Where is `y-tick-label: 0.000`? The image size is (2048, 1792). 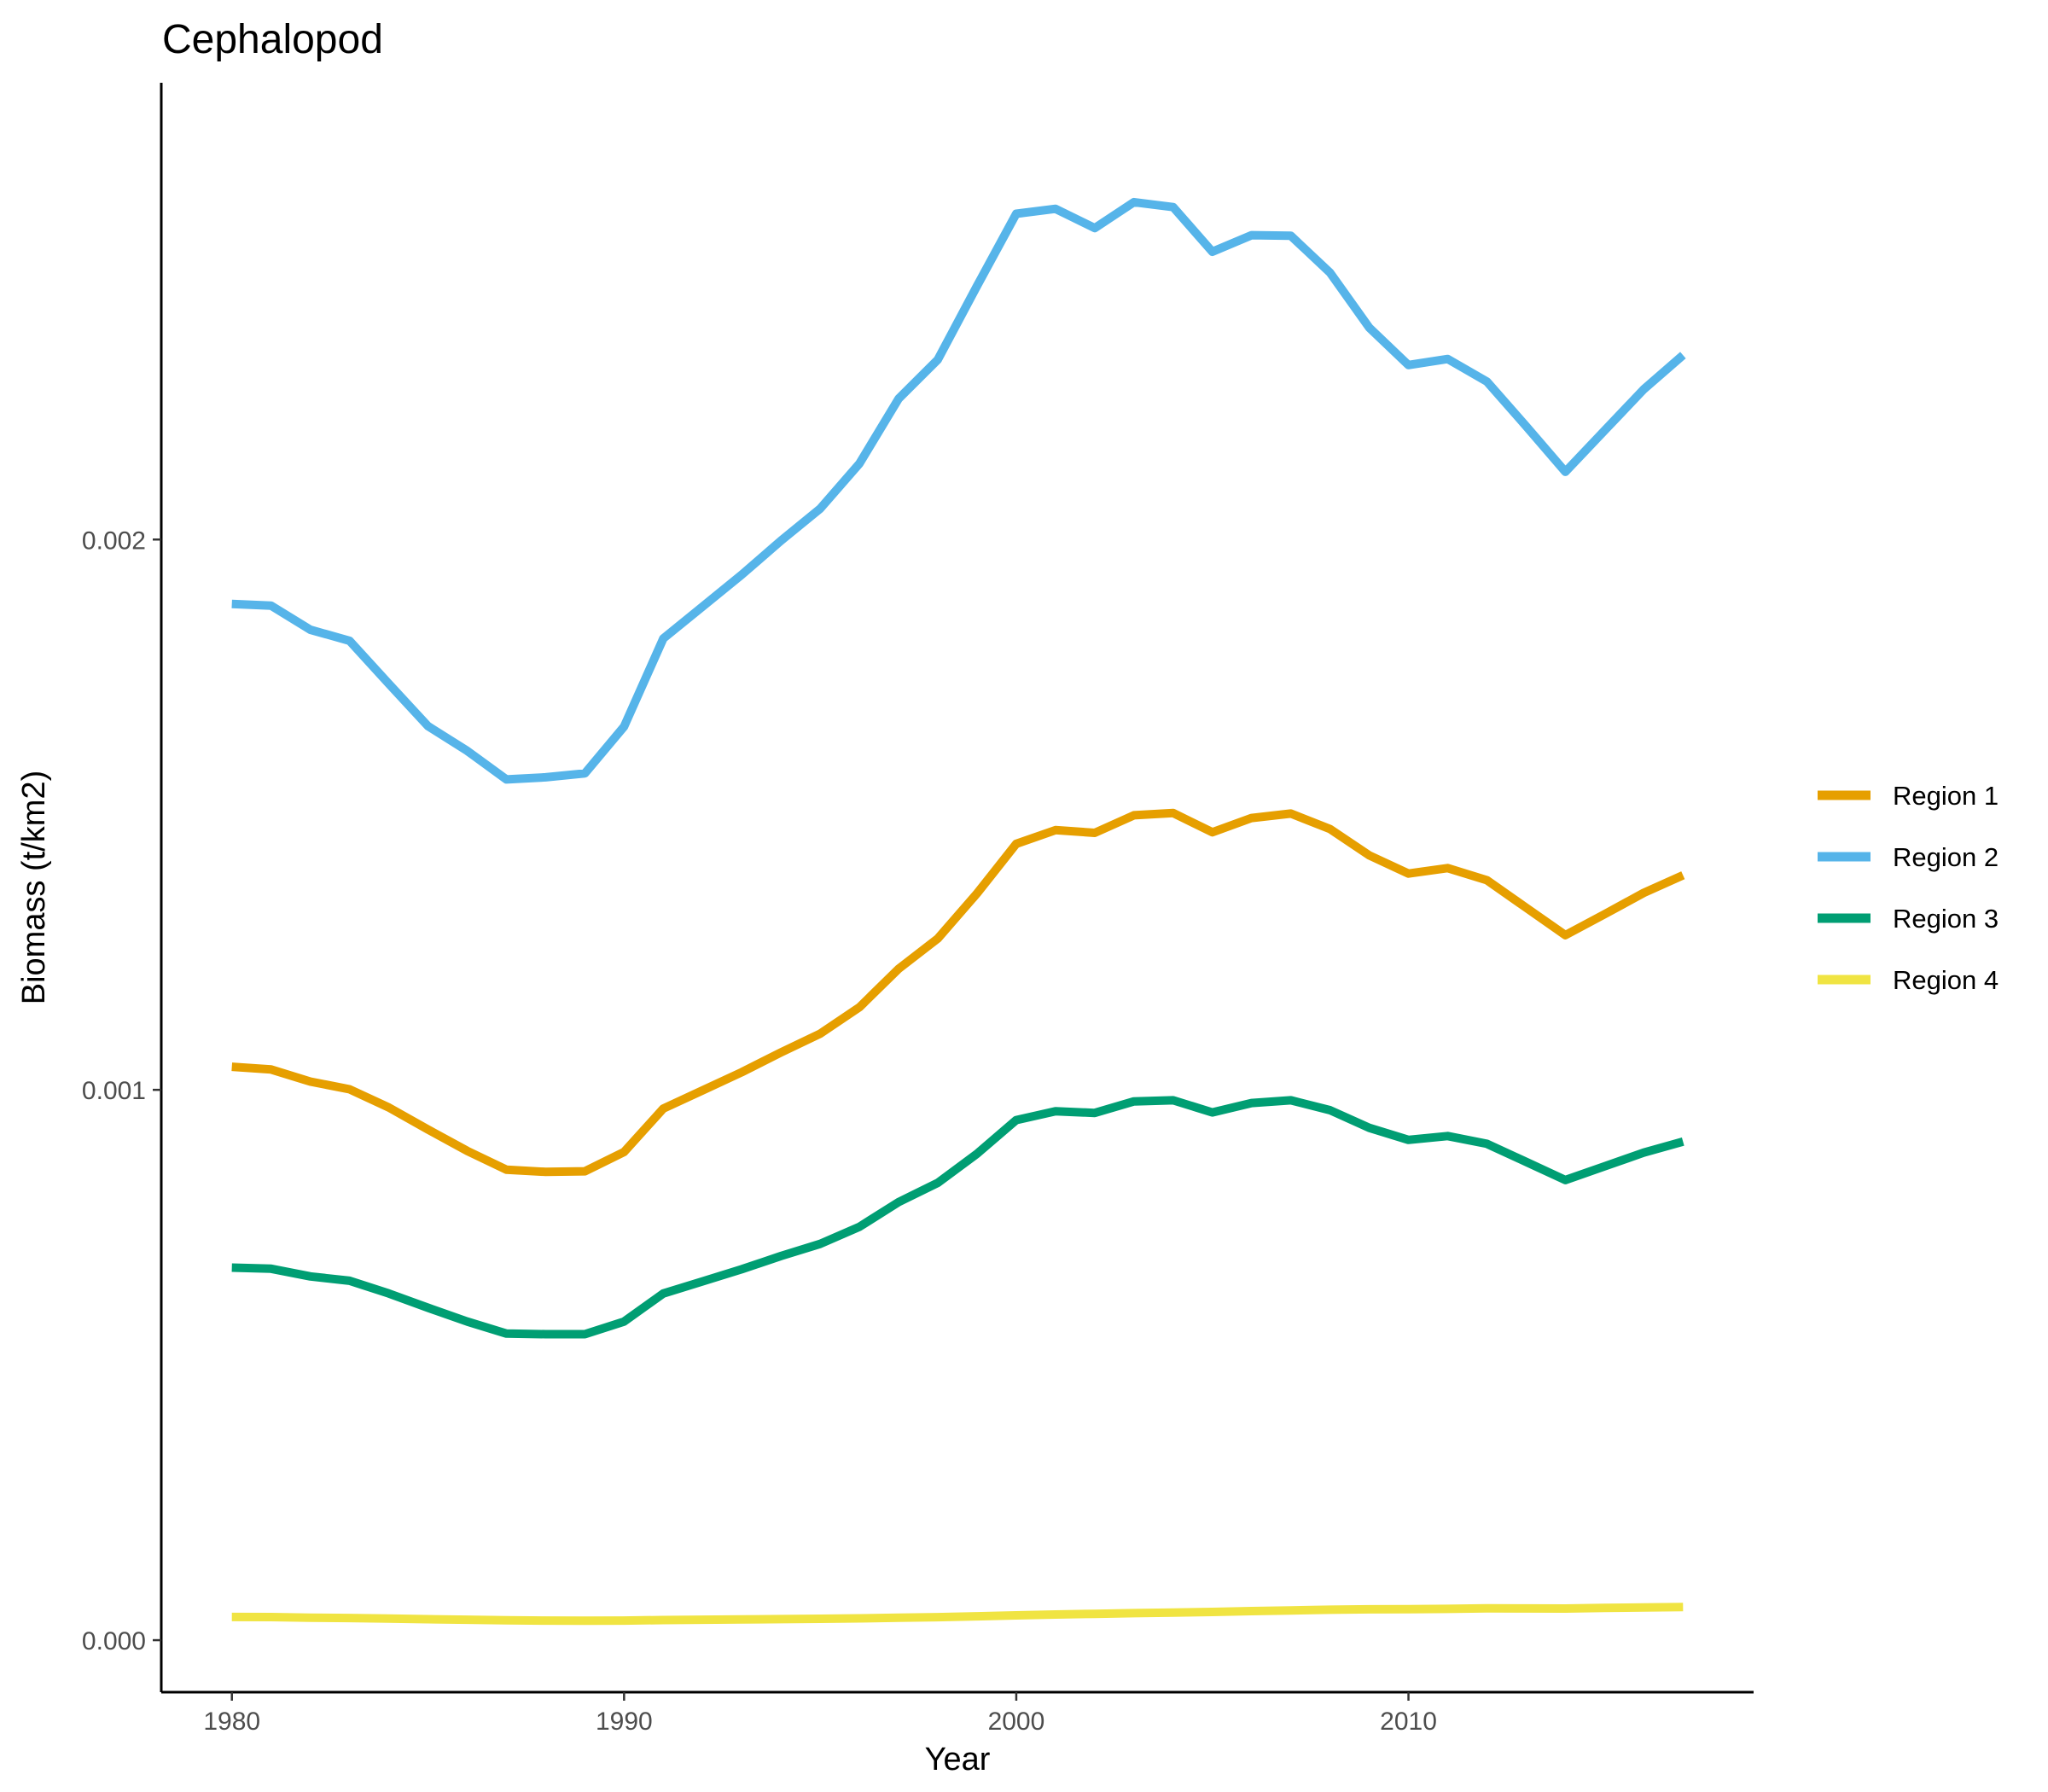
y-tick-label: 0.000 is located at coordinates (114, 1641).